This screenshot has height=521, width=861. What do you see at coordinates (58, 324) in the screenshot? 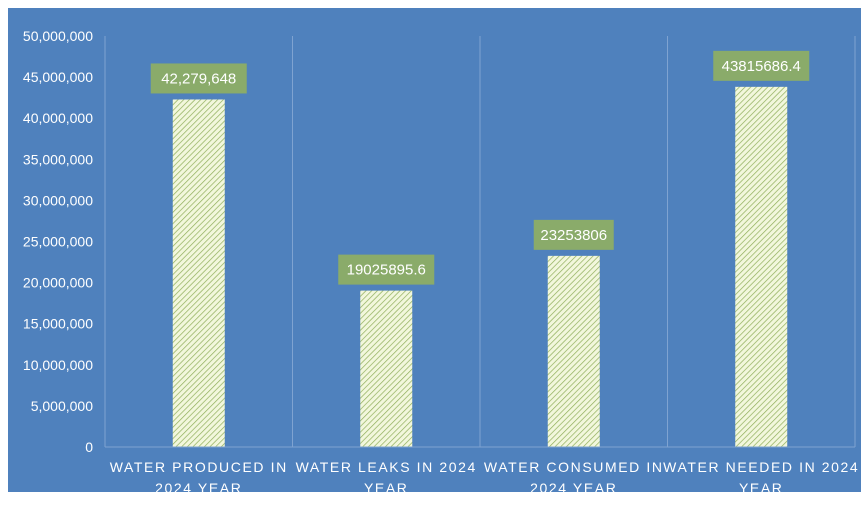
I see `y-tick-label: 15,000,000` at bounding box center [58, 324].